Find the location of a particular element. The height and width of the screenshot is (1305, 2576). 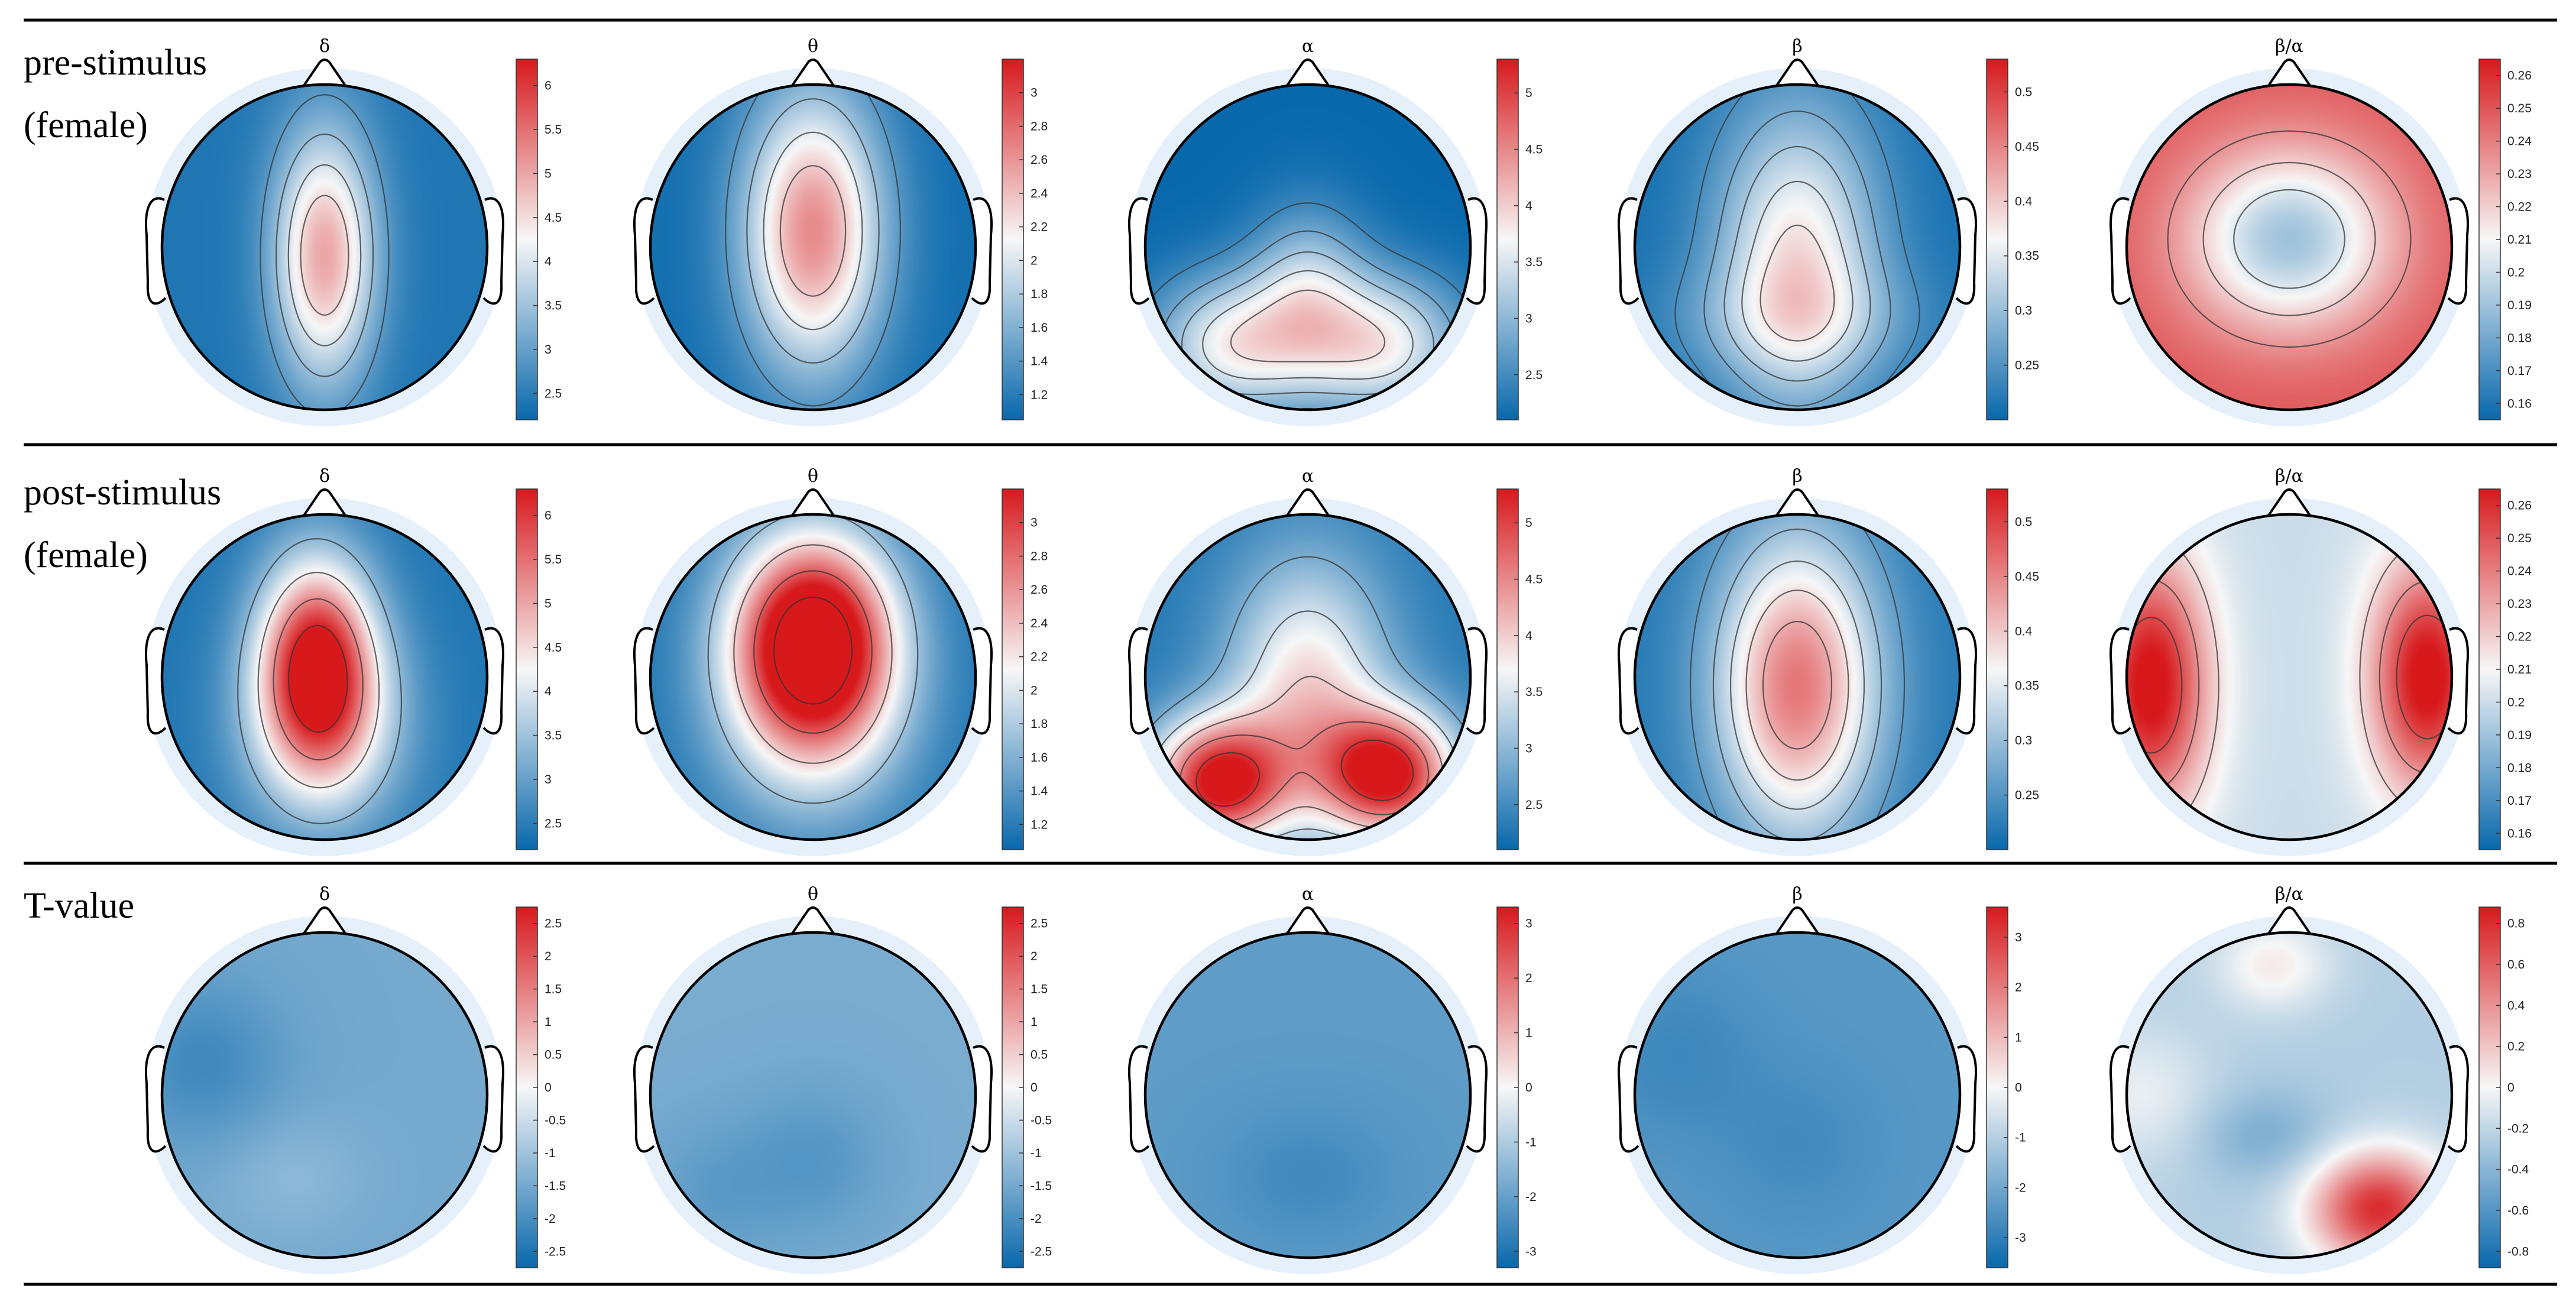

row-title: T-value is located at coordinates (79, 906).